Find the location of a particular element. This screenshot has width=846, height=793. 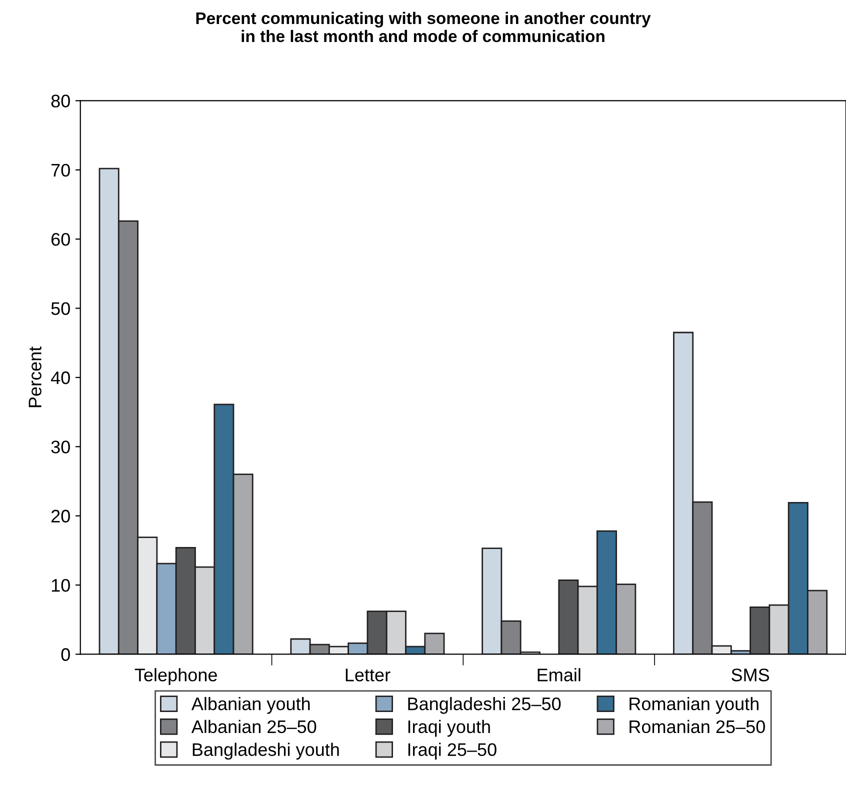

y-tick-label: 40 is located at coordinates (60, 377).